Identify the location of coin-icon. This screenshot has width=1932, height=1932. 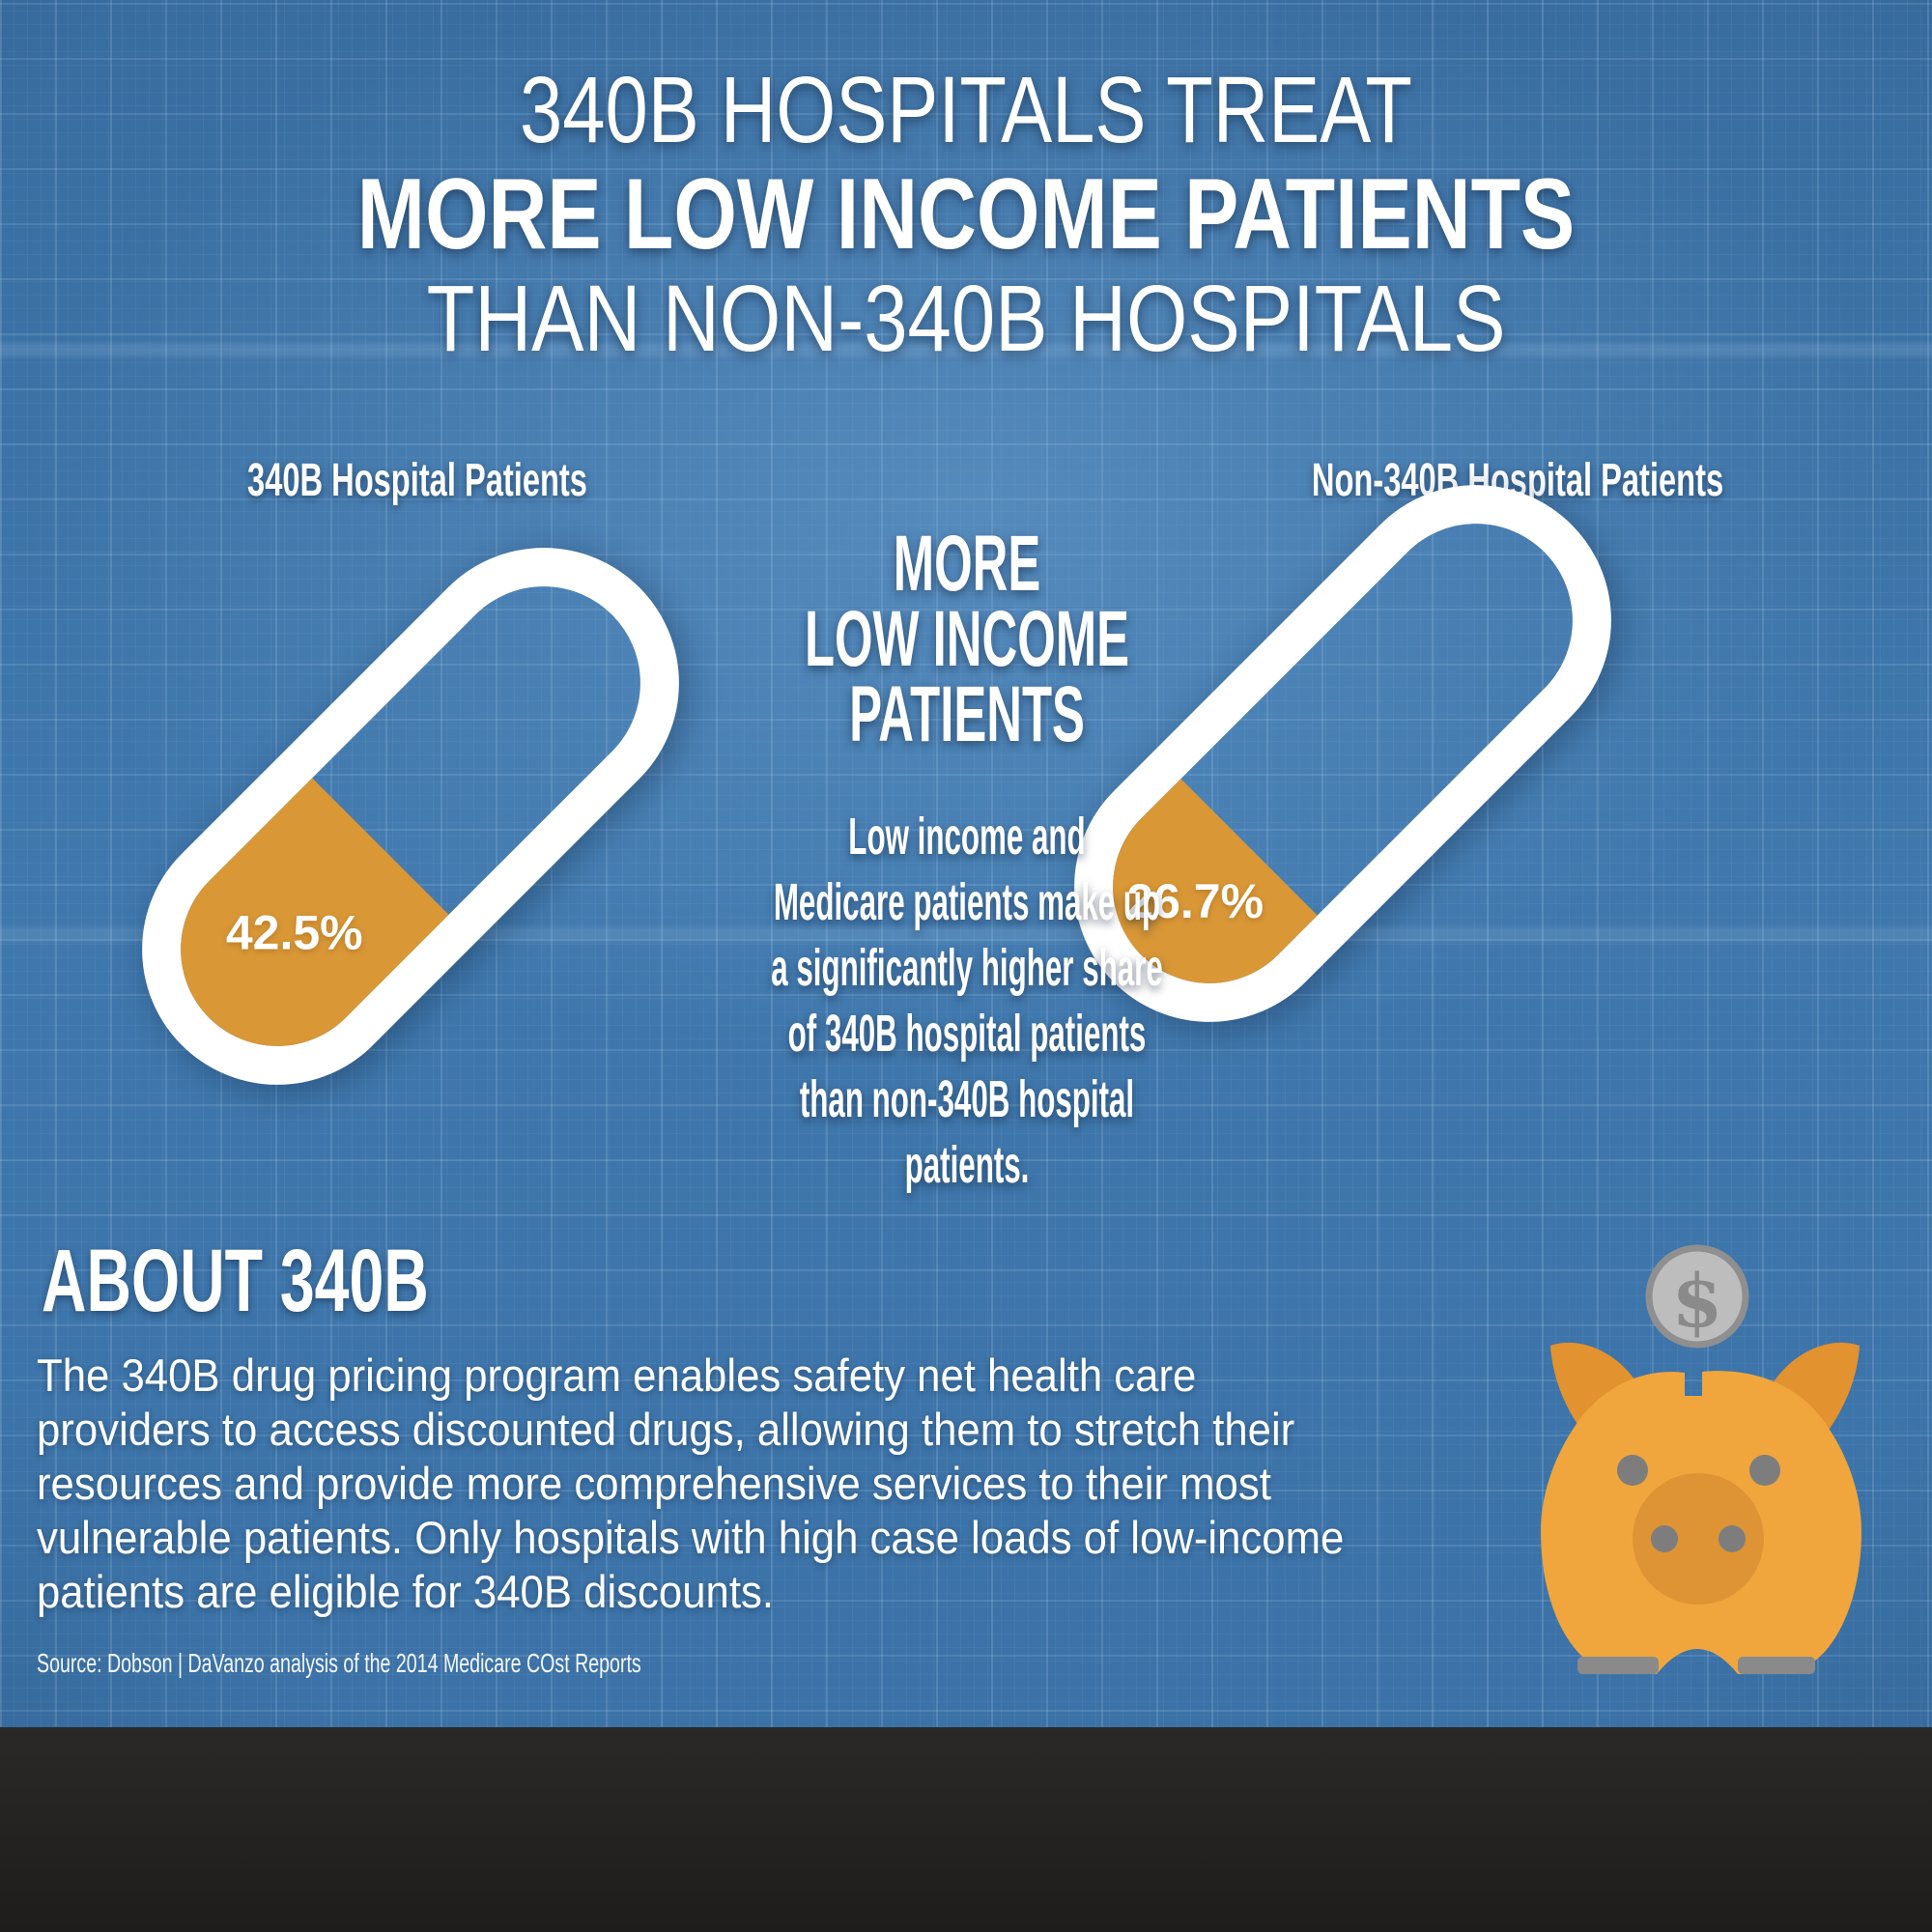
(1697, 1296).